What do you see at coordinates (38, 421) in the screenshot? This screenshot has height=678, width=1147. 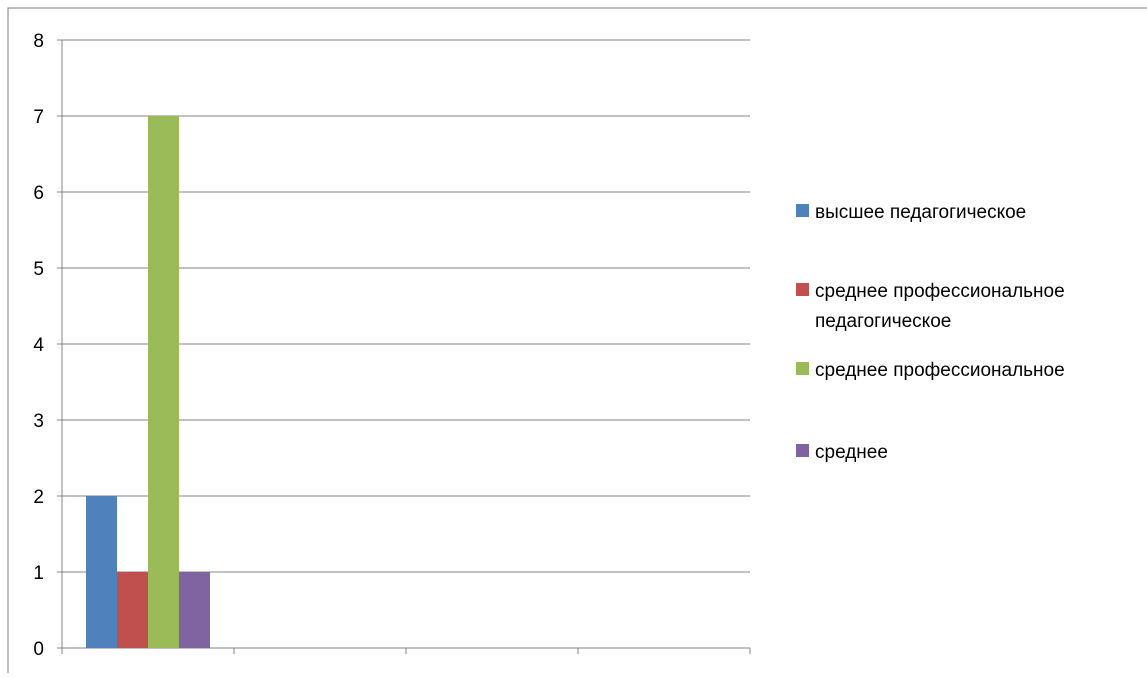 I see `y-tick-label: 3` at bounding box center [38, 421].